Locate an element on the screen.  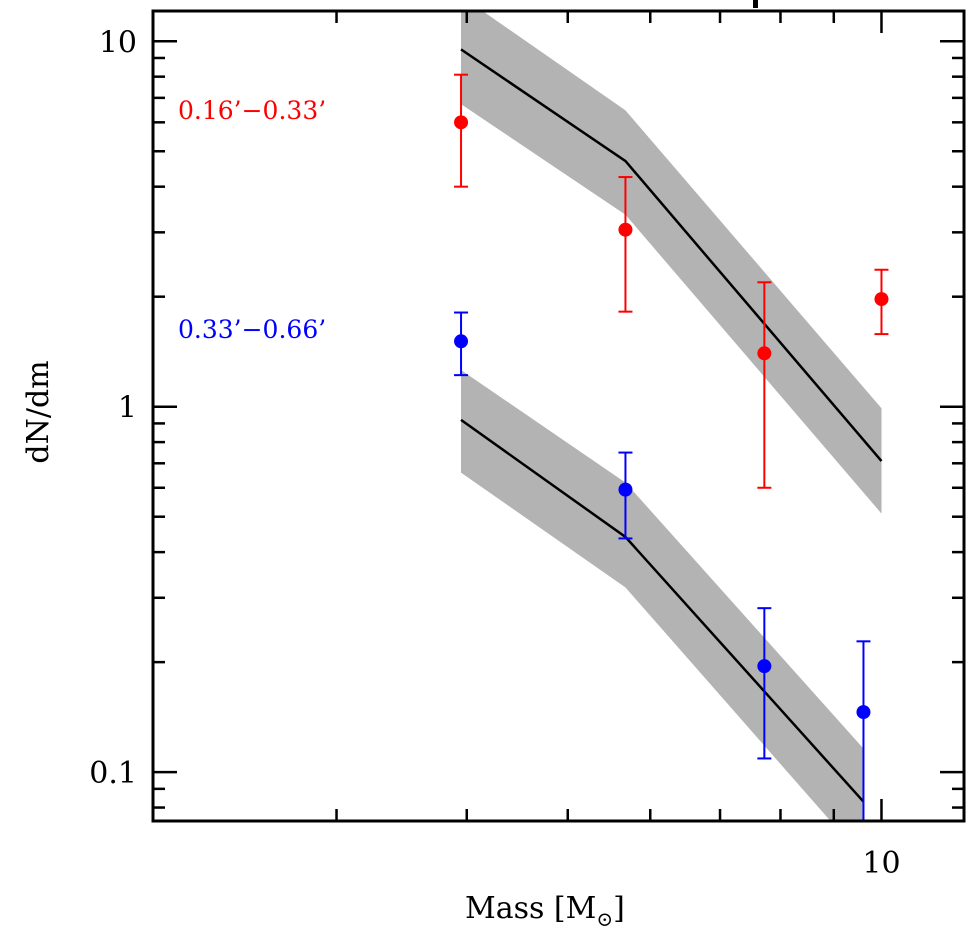
y-tick-label: 0.1 is located at coordinates (113, 773).